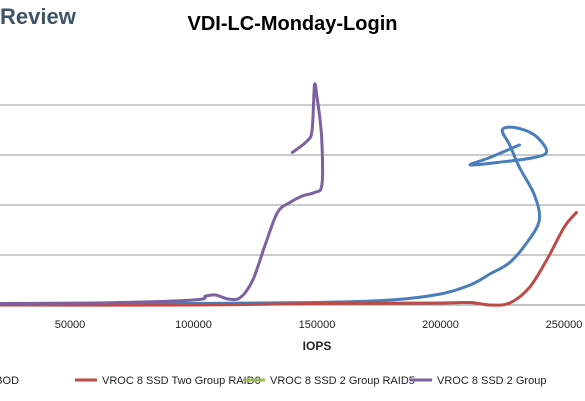 Image resolution: width=585 pixels, height=401 pixels. Describe the element at coordinates (292, 24) in the screenshot. I see `chart-title: VDI-LC-Monday-Login` at that location.